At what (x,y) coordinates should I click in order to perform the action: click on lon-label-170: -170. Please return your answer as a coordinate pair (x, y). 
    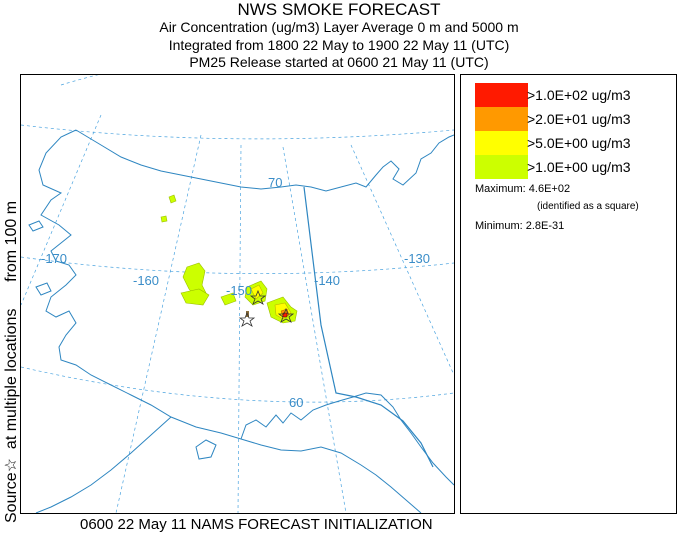
    Looking at the image, I should click on (54, 258).